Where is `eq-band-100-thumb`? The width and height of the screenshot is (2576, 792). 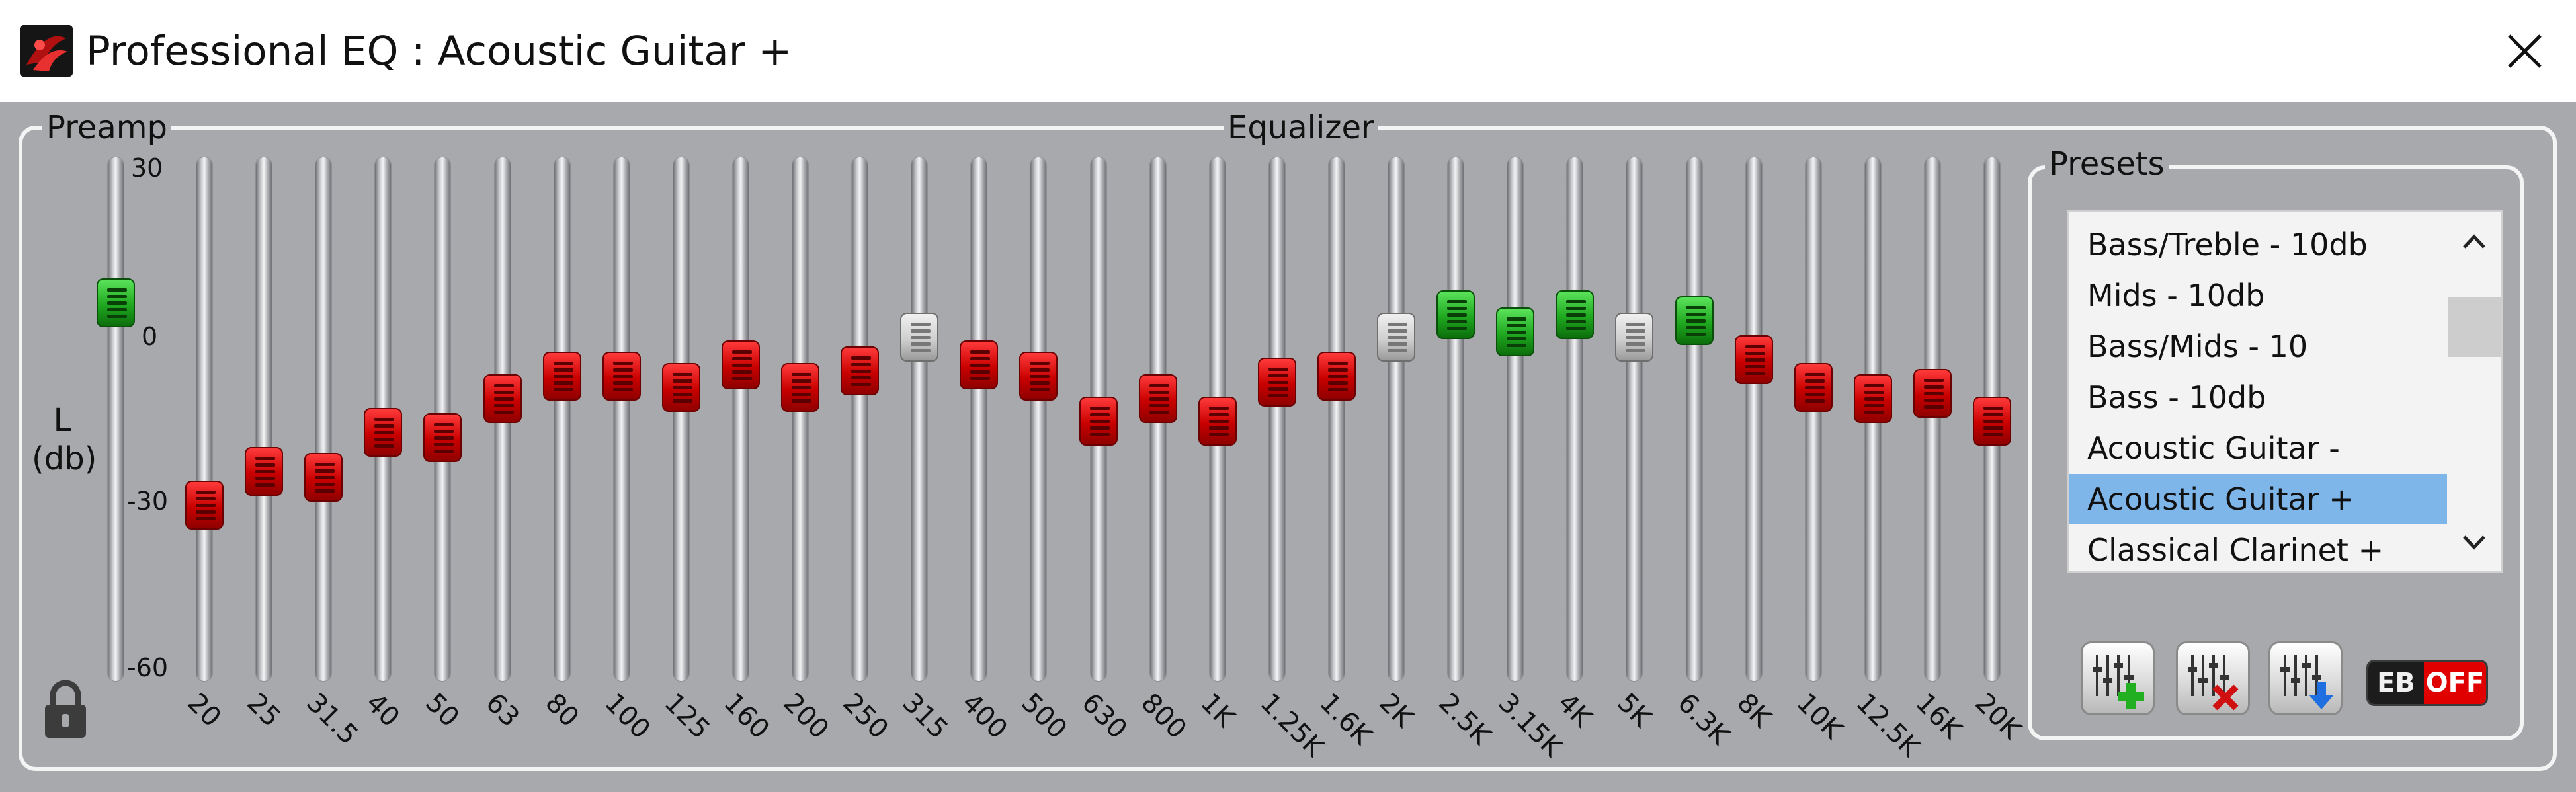
eq-band-100-thumb is located at coordinates (621, 376).